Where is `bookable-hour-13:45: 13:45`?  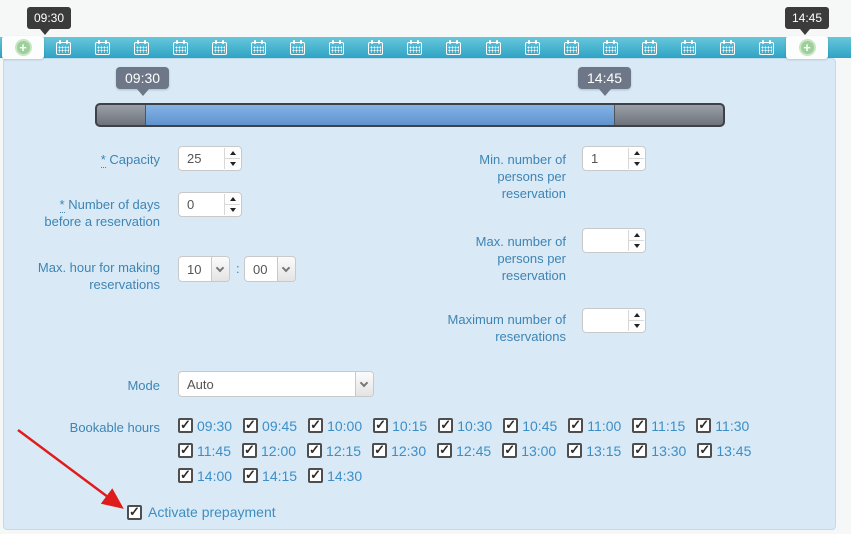
bookable-hour-13:45: 13:45 is located at coordinates (724, 450).